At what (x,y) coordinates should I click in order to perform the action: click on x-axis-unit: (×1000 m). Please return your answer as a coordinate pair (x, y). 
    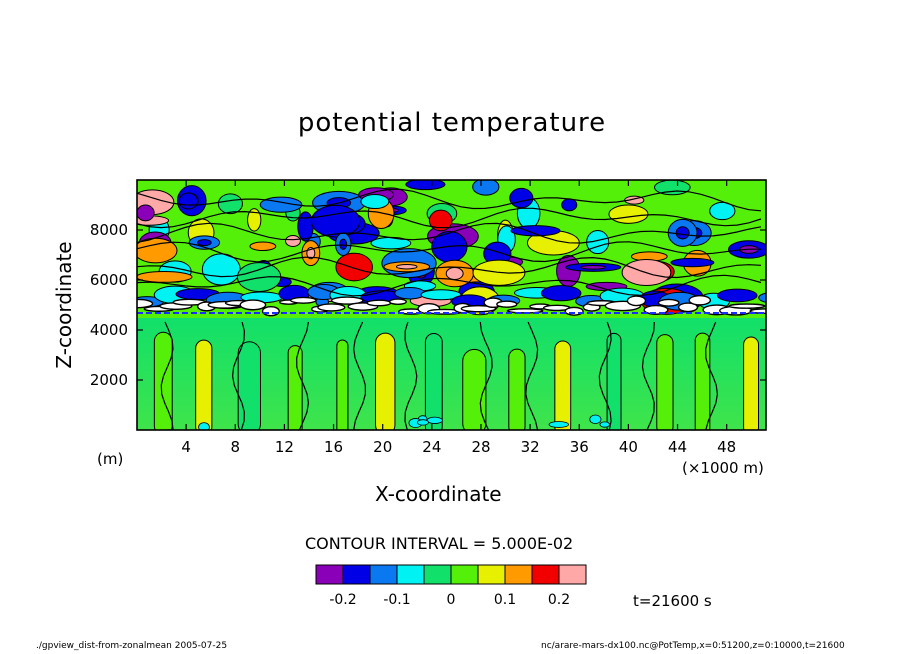
    Looking at the image, I should click on (723, 468).